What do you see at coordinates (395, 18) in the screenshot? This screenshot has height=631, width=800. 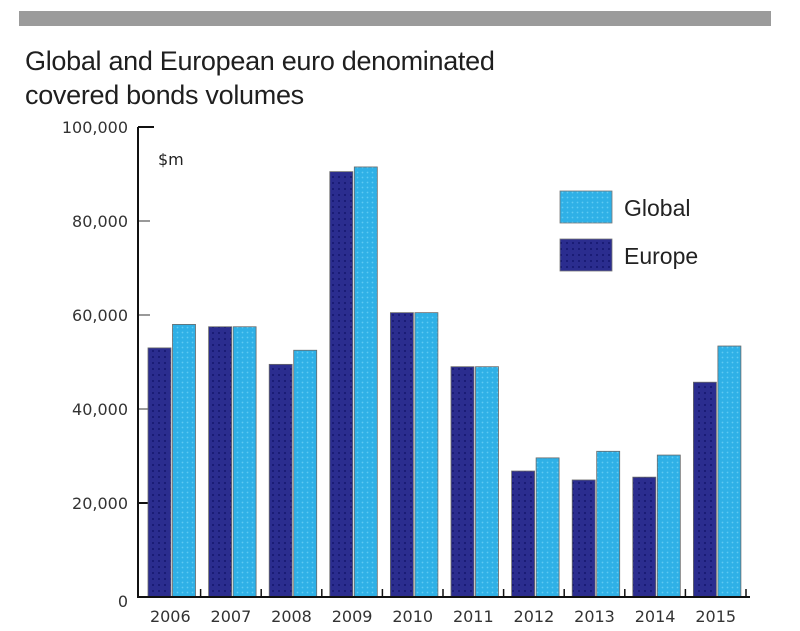 I see `header-bar` at bounding box center [395, 18].